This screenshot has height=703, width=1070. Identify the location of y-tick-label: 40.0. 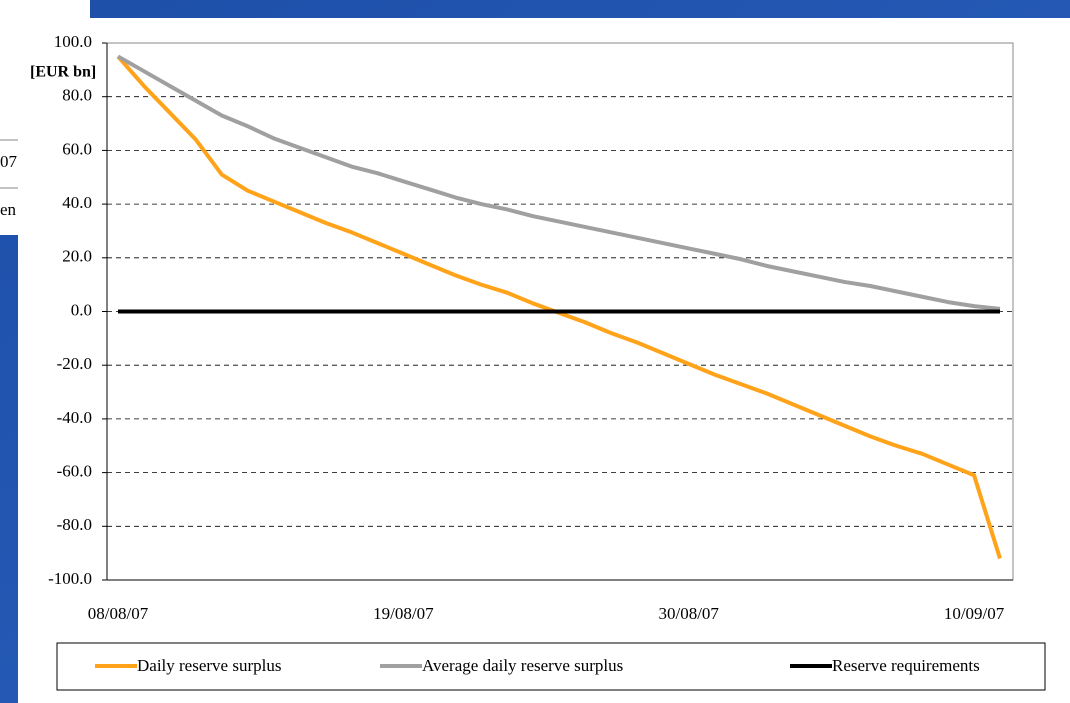
(77, 202).